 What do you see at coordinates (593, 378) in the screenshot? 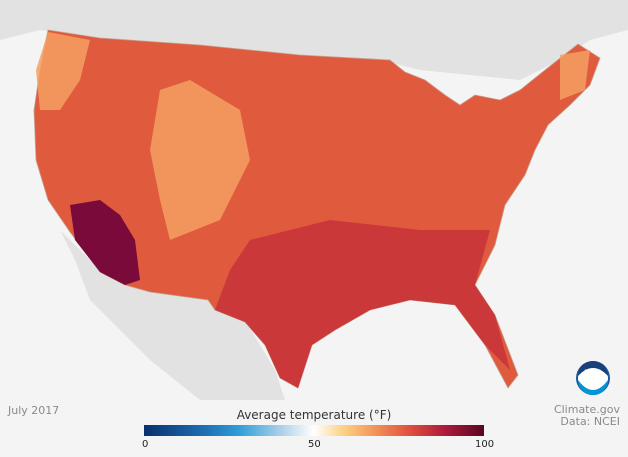
I see `noaa-logo: NOAA` at bounding box center [593, 378].